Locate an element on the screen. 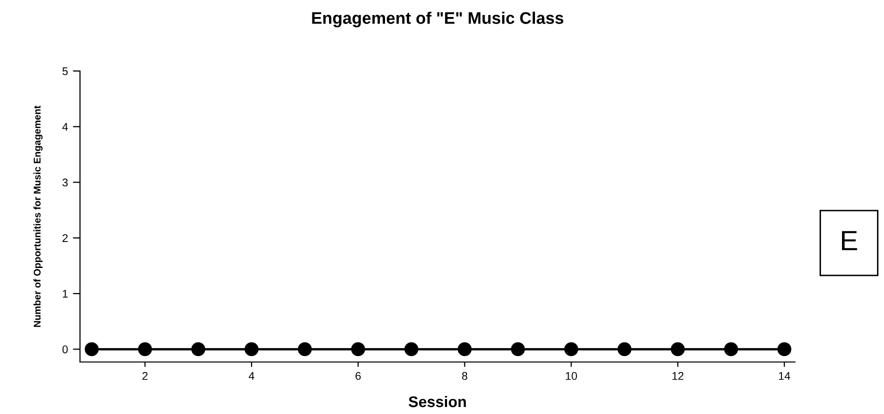 The width and height of the screenshot is (884, 414). x-tick-label: 2 is located at coordinates (145, 376).